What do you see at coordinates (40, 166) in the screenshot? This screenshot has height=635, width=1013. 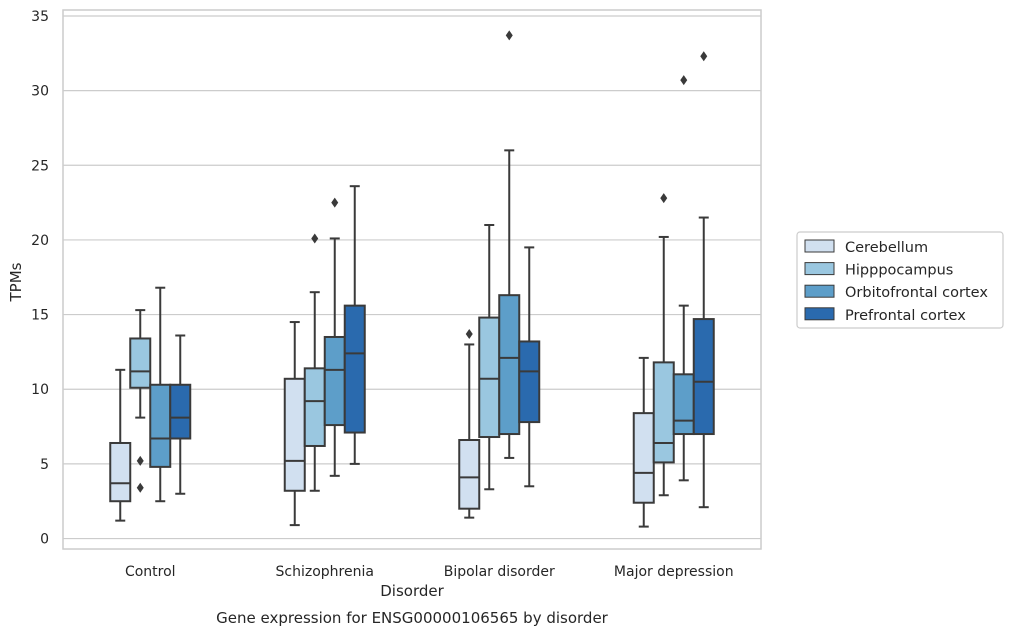 I see `y-tick-label: 25` at bounding box center [40, 166].